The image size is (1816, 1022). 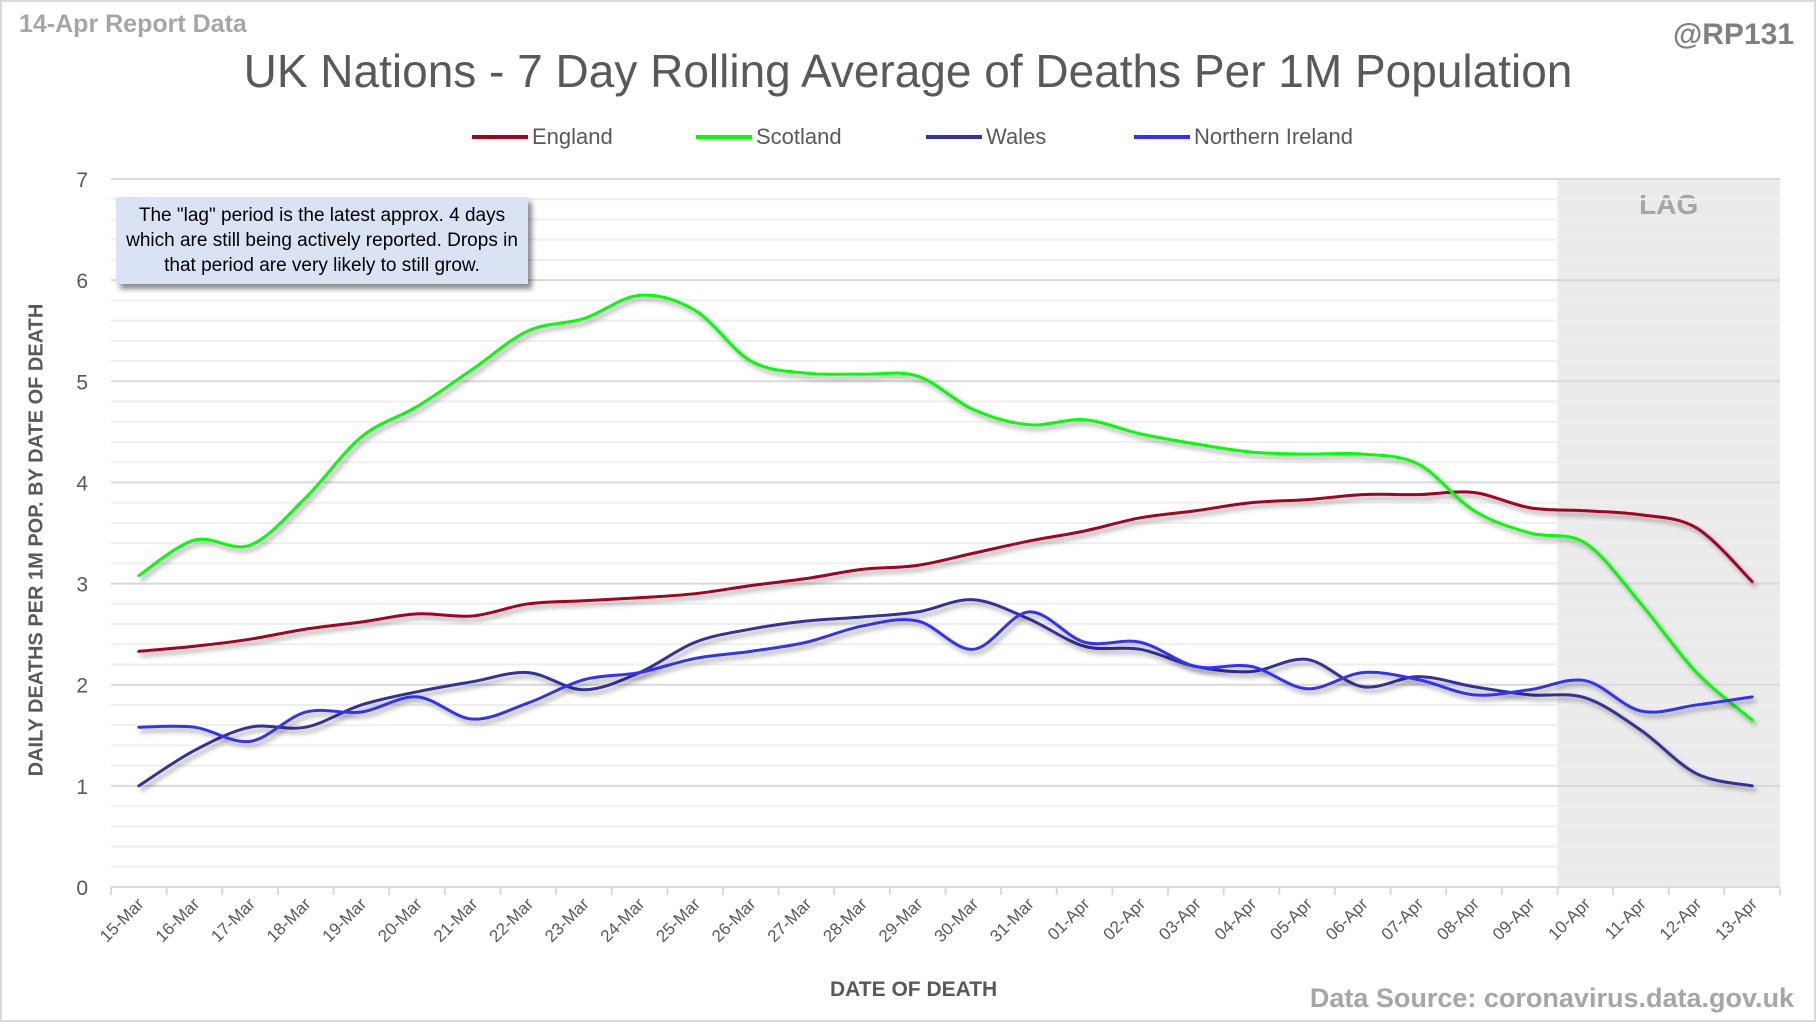 I want to click on x-tick-label: 23-Mar, so click(x=567, y=920).